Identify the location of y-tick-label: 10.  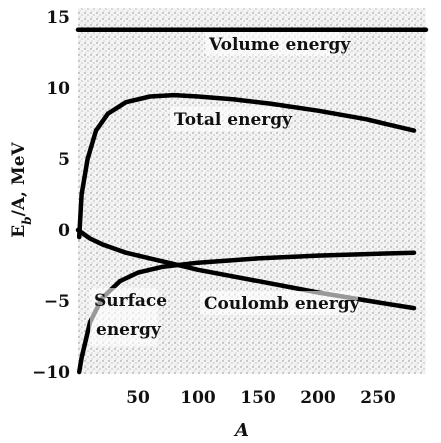
(58, 89).